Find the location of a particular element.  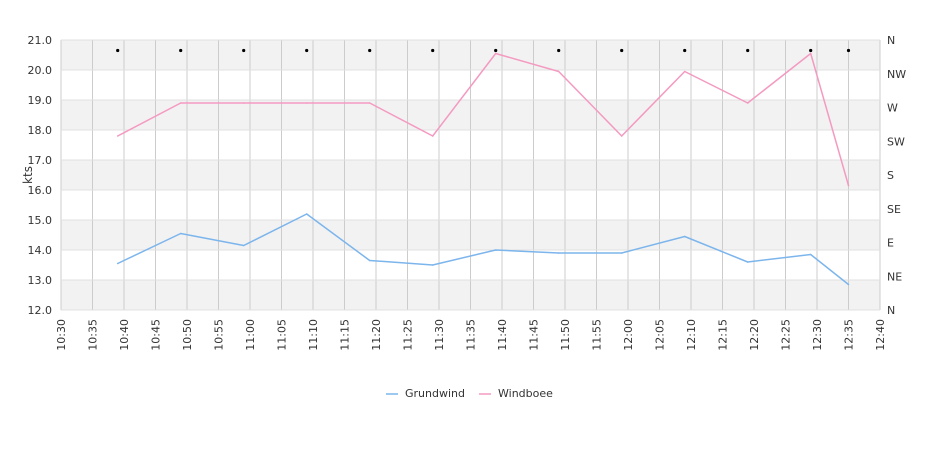

y-tick-label: 20.0 is located at coordinates (40, 70).